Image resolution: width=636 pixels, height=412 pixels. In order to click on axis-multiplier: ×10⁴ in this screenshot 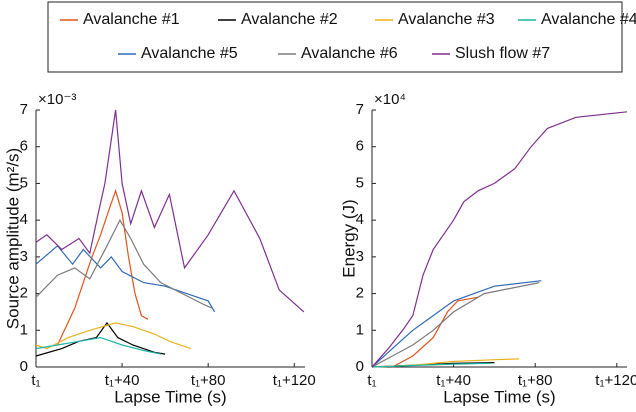, I will do `click(390, 99)`.